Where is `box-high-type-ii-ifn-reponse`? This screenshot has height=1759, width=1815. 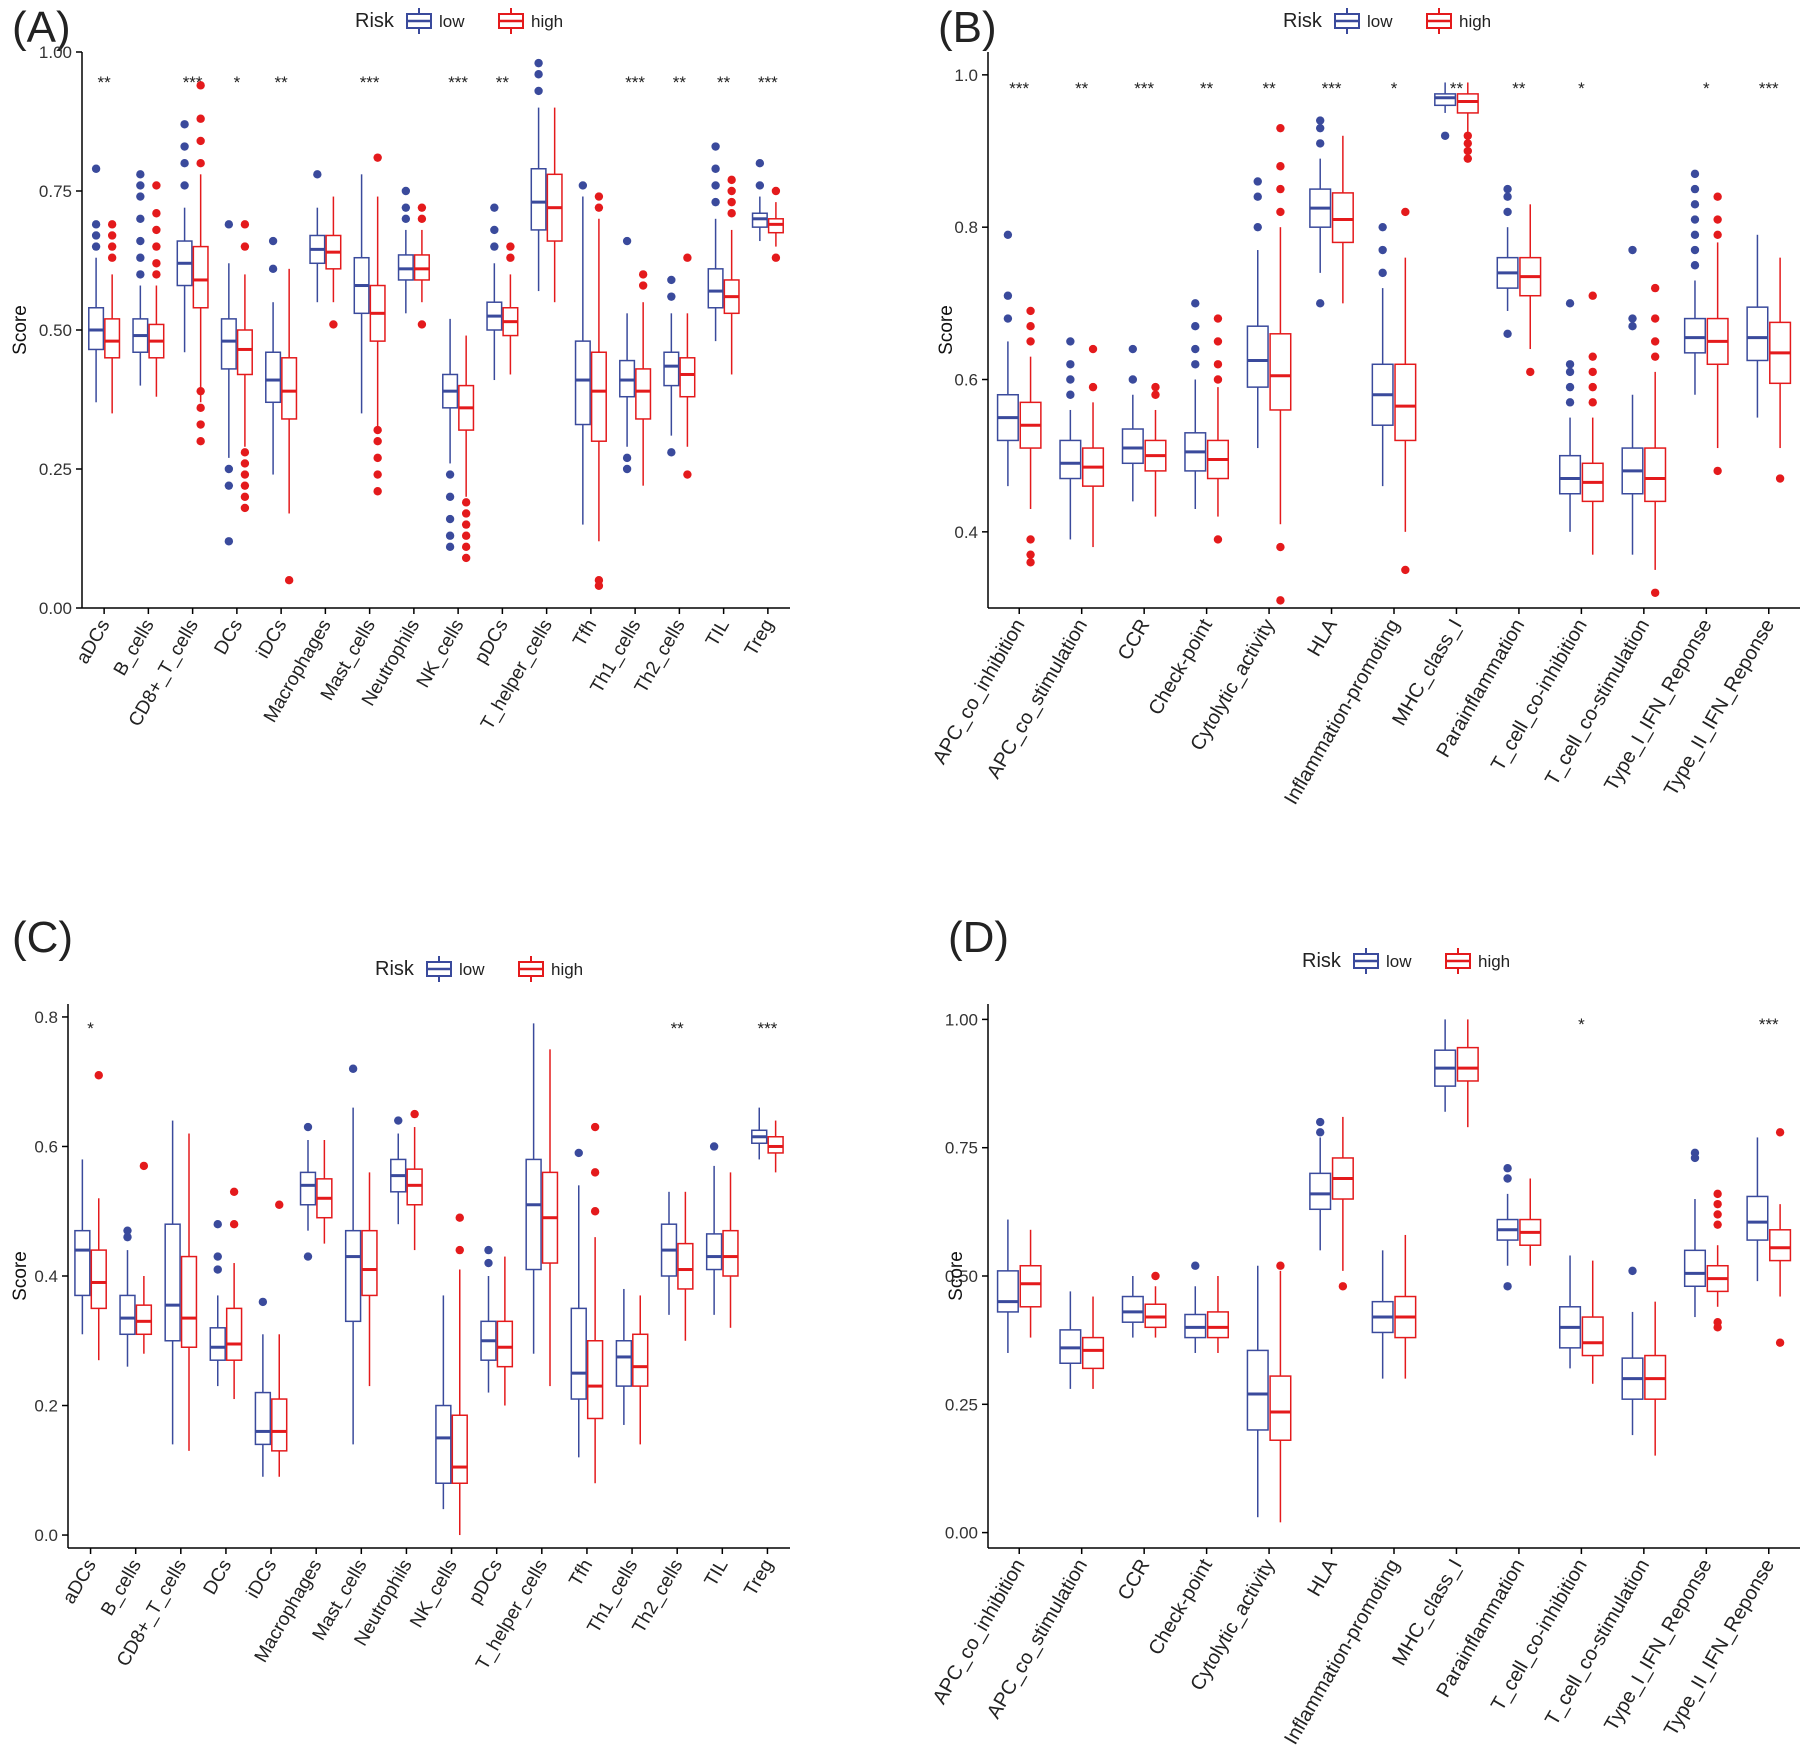
box-high-type-ii-ifn-reponse is located at coordinates (1780, 370).